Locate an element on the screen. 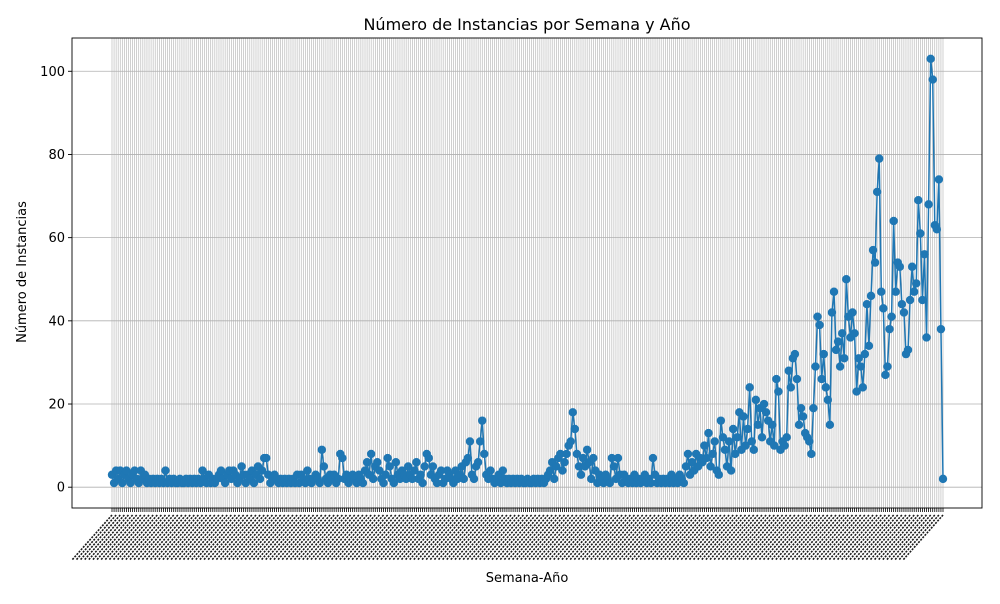  chart-title: Número de Instancias por Semana y Año is located at coordinates (526, 24).